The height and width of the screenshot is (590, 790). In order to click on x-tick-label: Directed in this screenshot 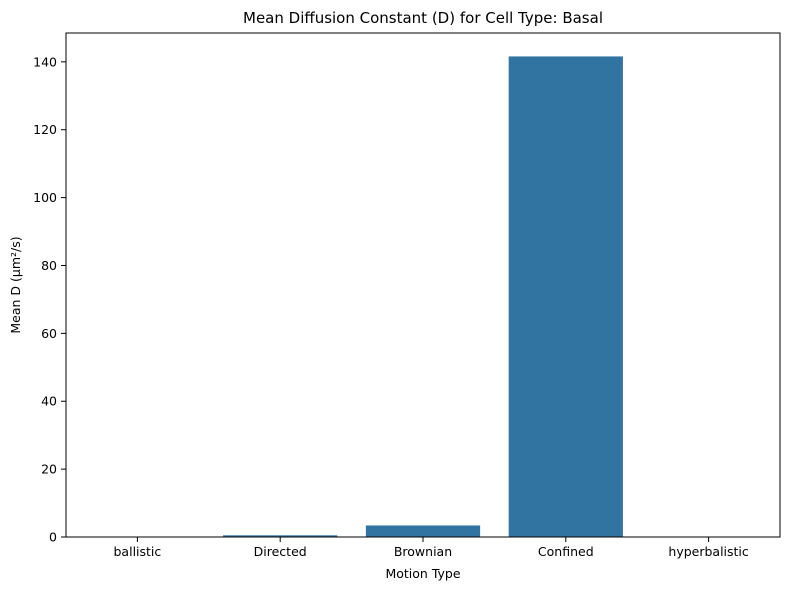, I will do `click(280, 551)`.